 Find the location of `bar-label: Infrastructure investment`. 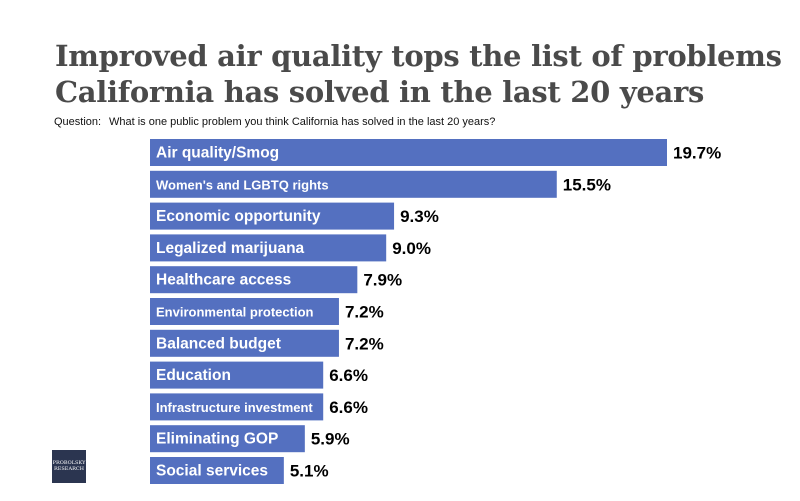

bar-label: Infrastructure investment is located at coordinates (234, 407).